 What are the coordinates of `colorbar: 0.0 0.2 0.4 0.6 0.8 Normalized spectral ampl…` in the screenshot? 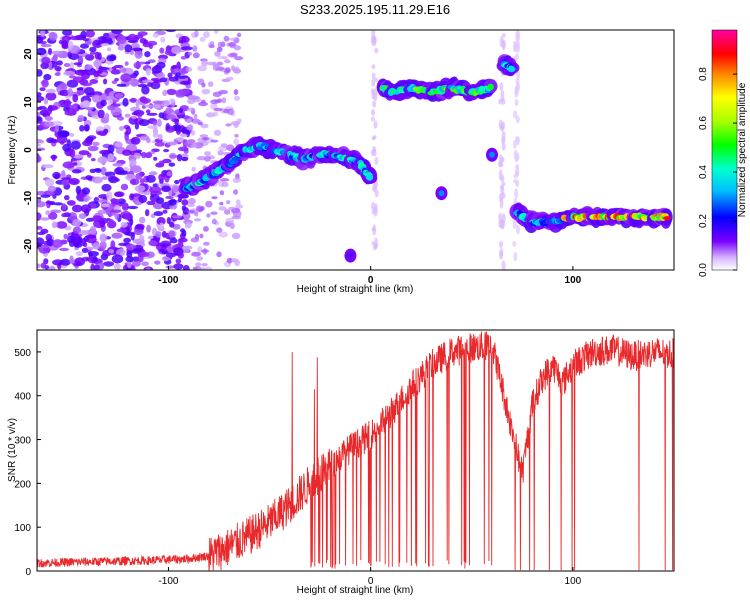 It's located at (723, 153).